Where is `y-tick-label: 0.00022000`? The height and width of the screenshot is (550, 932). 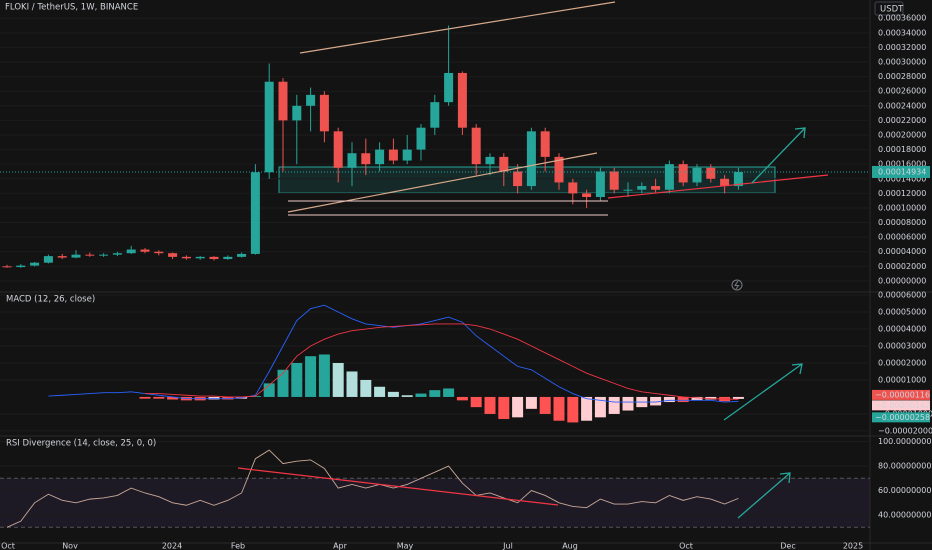
y-tick-label: 0.00022000 is located at coordinates (902, 120).